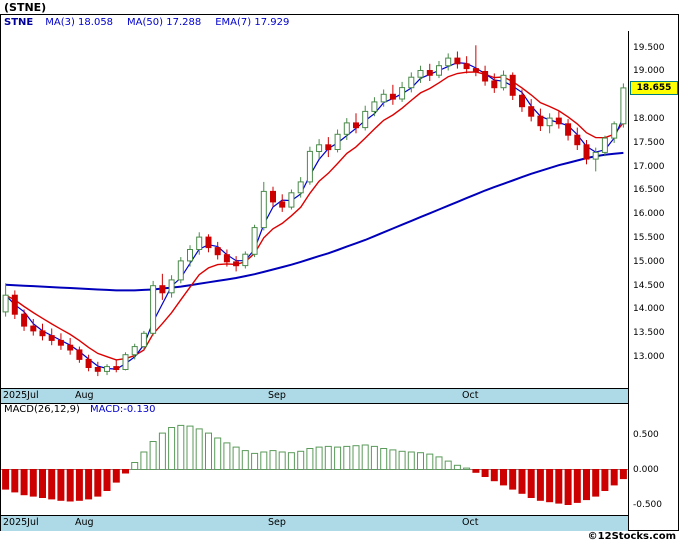 This screenshot has height=546, width=680. I want to click on copyright: ©12Stocks.com, so click(631, 536).